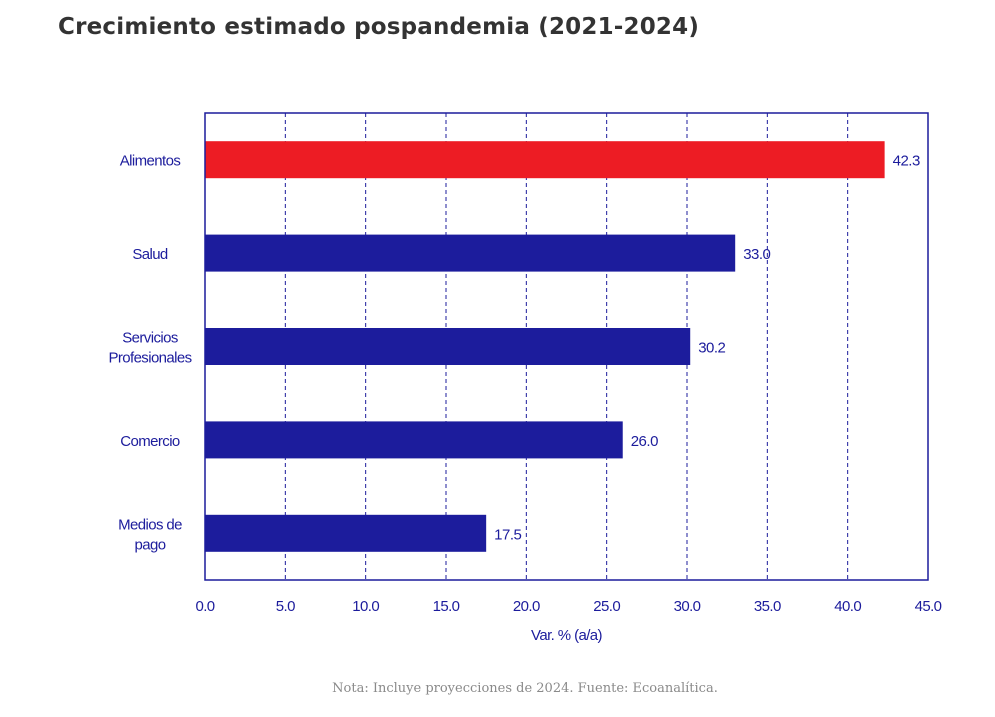 This screenshot has width=995, height=717. Describe the element at coordinates (285, 606) in the screenshot. I see `x-tick-label: 5.0` at that location.